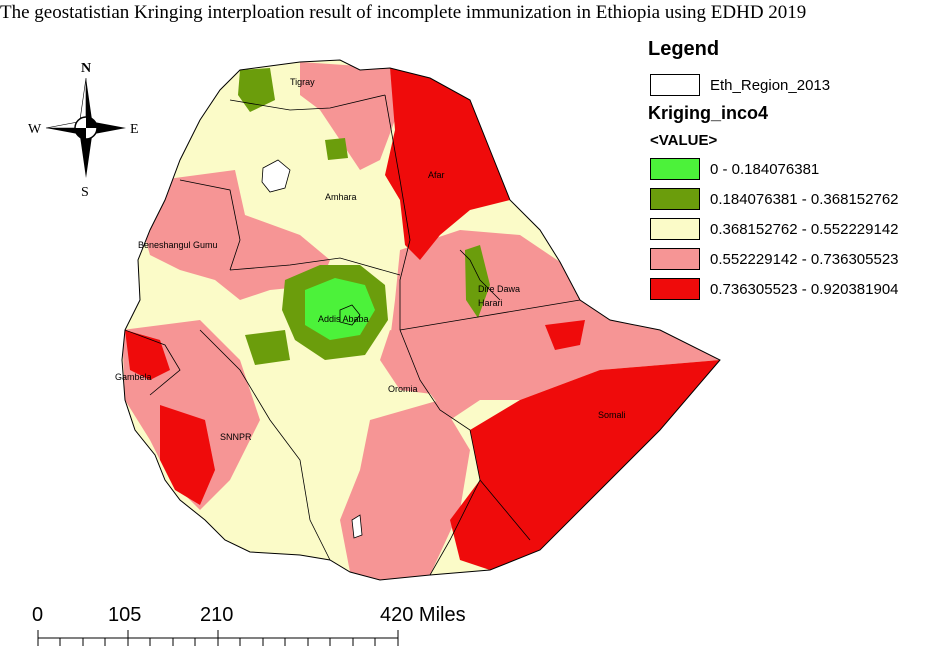 Image resolution: width=935 pixels, height=659 pixels. Describe the element at coordinates (217, 615) in the screenshot. I see `scale-label-210: 210` at that location.